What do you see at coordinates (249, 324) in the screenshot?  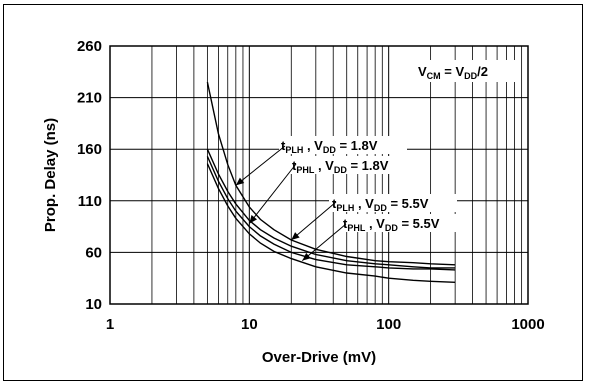 I see `x-tick-label: 10` at bounding box center [249, 324].